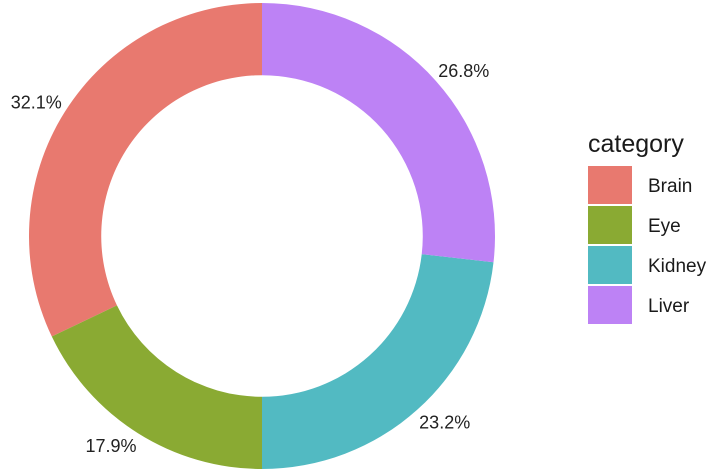 The image size is (724, 471). Describe the element at coordinates (36, 103) in the screenshot. I see `percent-label-brain: 32.1%` at that location.